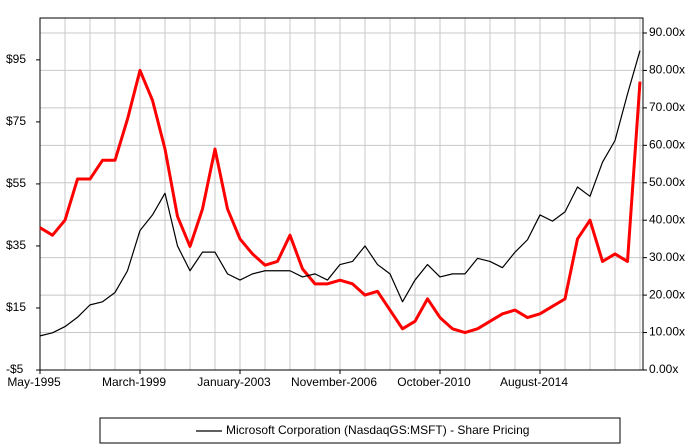 The image size is (700, 448). Describe the element at coordinates (663, 369) in the screenshot. I see `y2-tick-label: 0.00x` at that location.